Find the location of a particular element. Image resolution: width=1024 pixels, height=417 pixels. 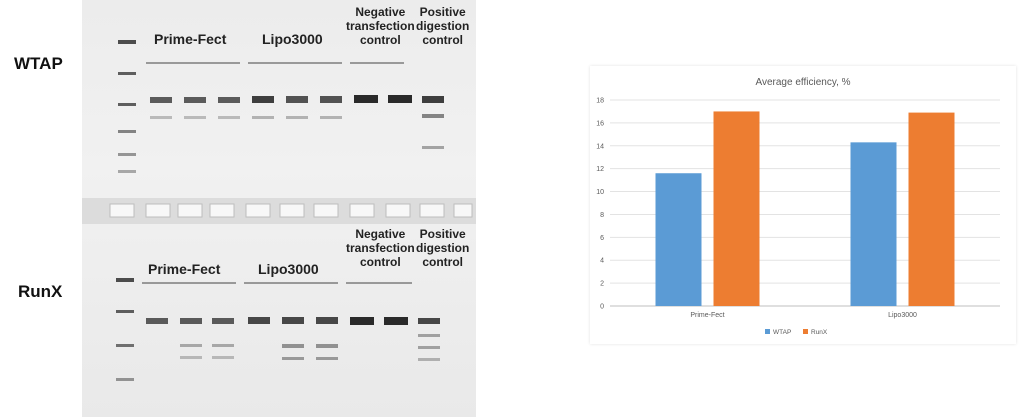

bar-runx-lipo3000 is located at coordinates (931, 209).